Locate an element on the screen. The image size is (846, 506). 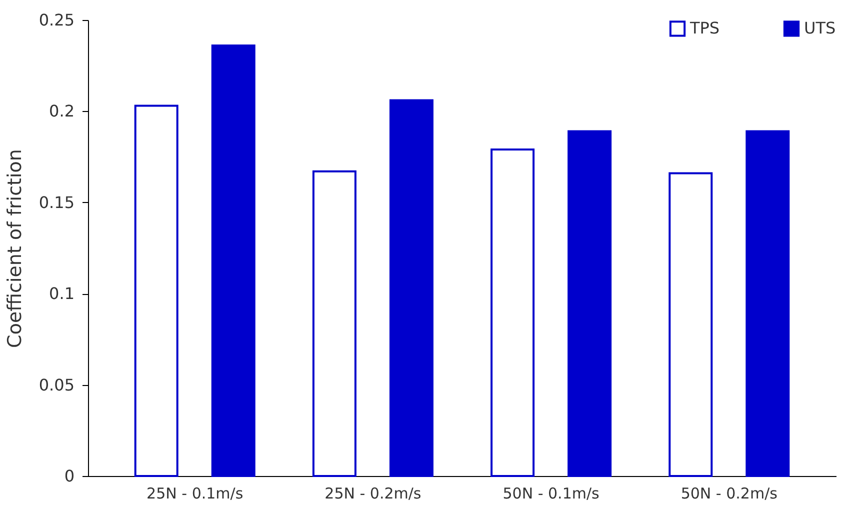
y-tick-label: 0.15 is located at coordinates (56, 202).